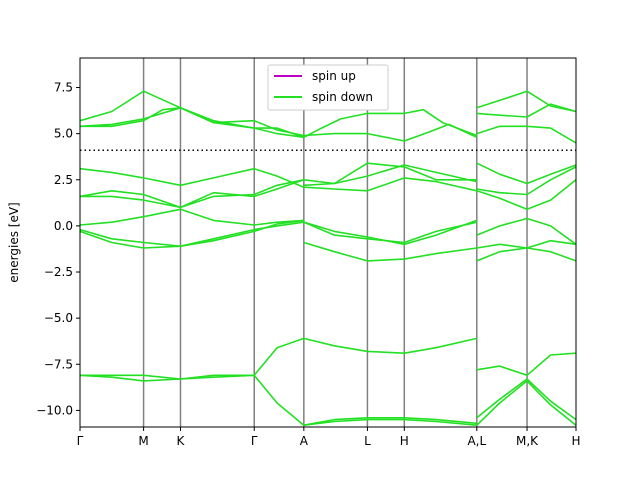 This screenshot has height=480, width=640. Describe the element at coordinates (329, 437) in the screenshot. I see `x-axis-ticks: Γ M K Γ A L H A,L M,K H` at that location.